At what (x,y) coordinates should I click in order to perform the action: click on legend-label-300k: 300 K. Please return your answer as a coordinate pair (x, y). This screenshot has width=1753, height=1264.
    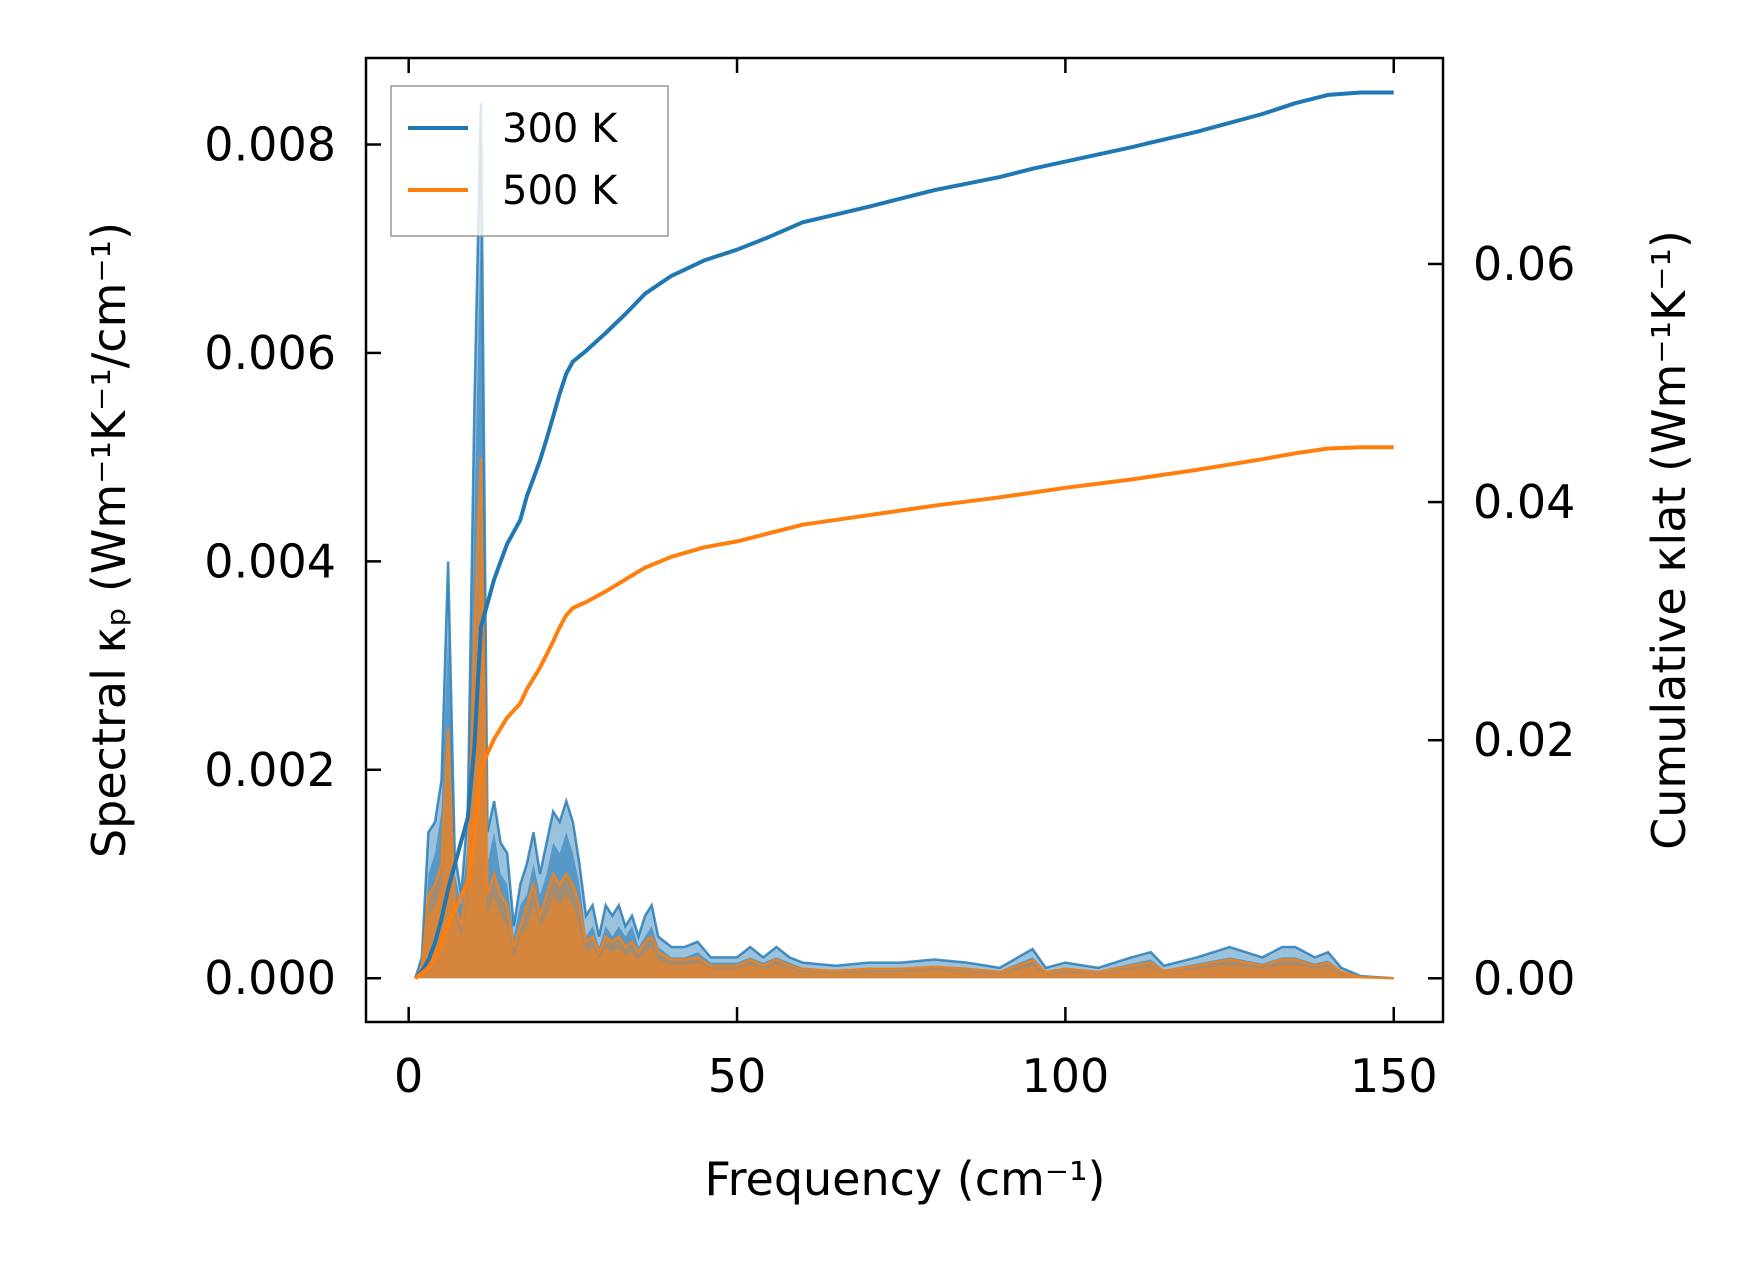
    Looking at the image, I should click on (560, 129).